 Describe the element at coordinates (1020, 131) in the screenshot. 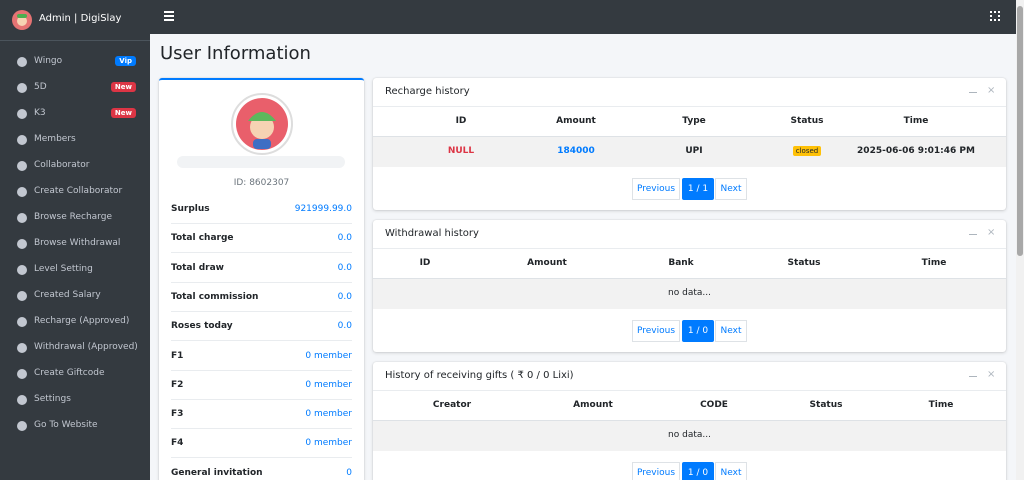

I see `scroll-thumb` at that location.